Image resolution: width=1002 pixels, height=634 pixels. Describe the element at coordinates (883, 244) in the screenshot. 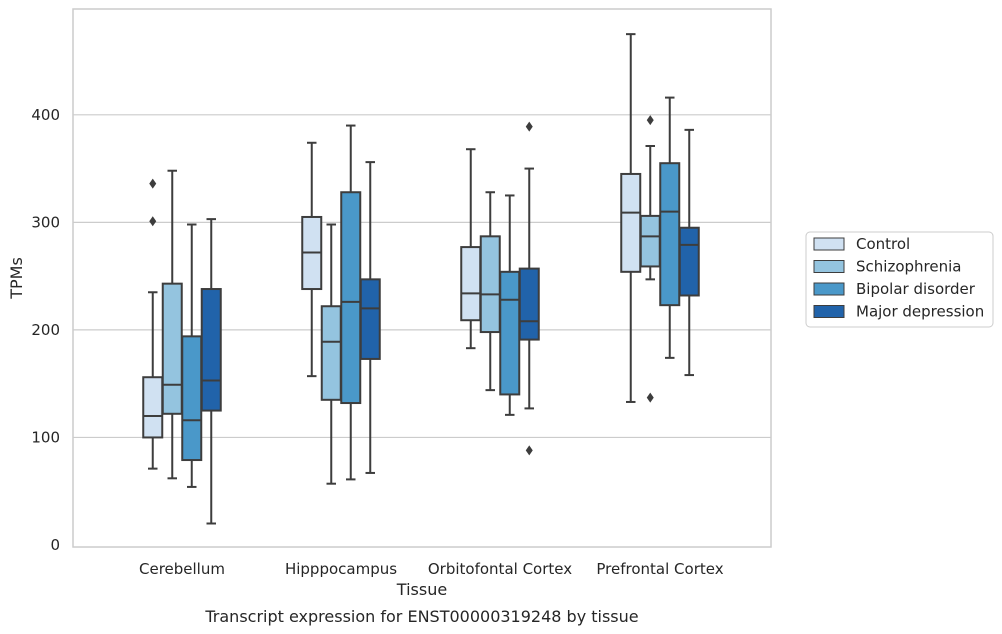

I see `legend-label: Control` at that location.